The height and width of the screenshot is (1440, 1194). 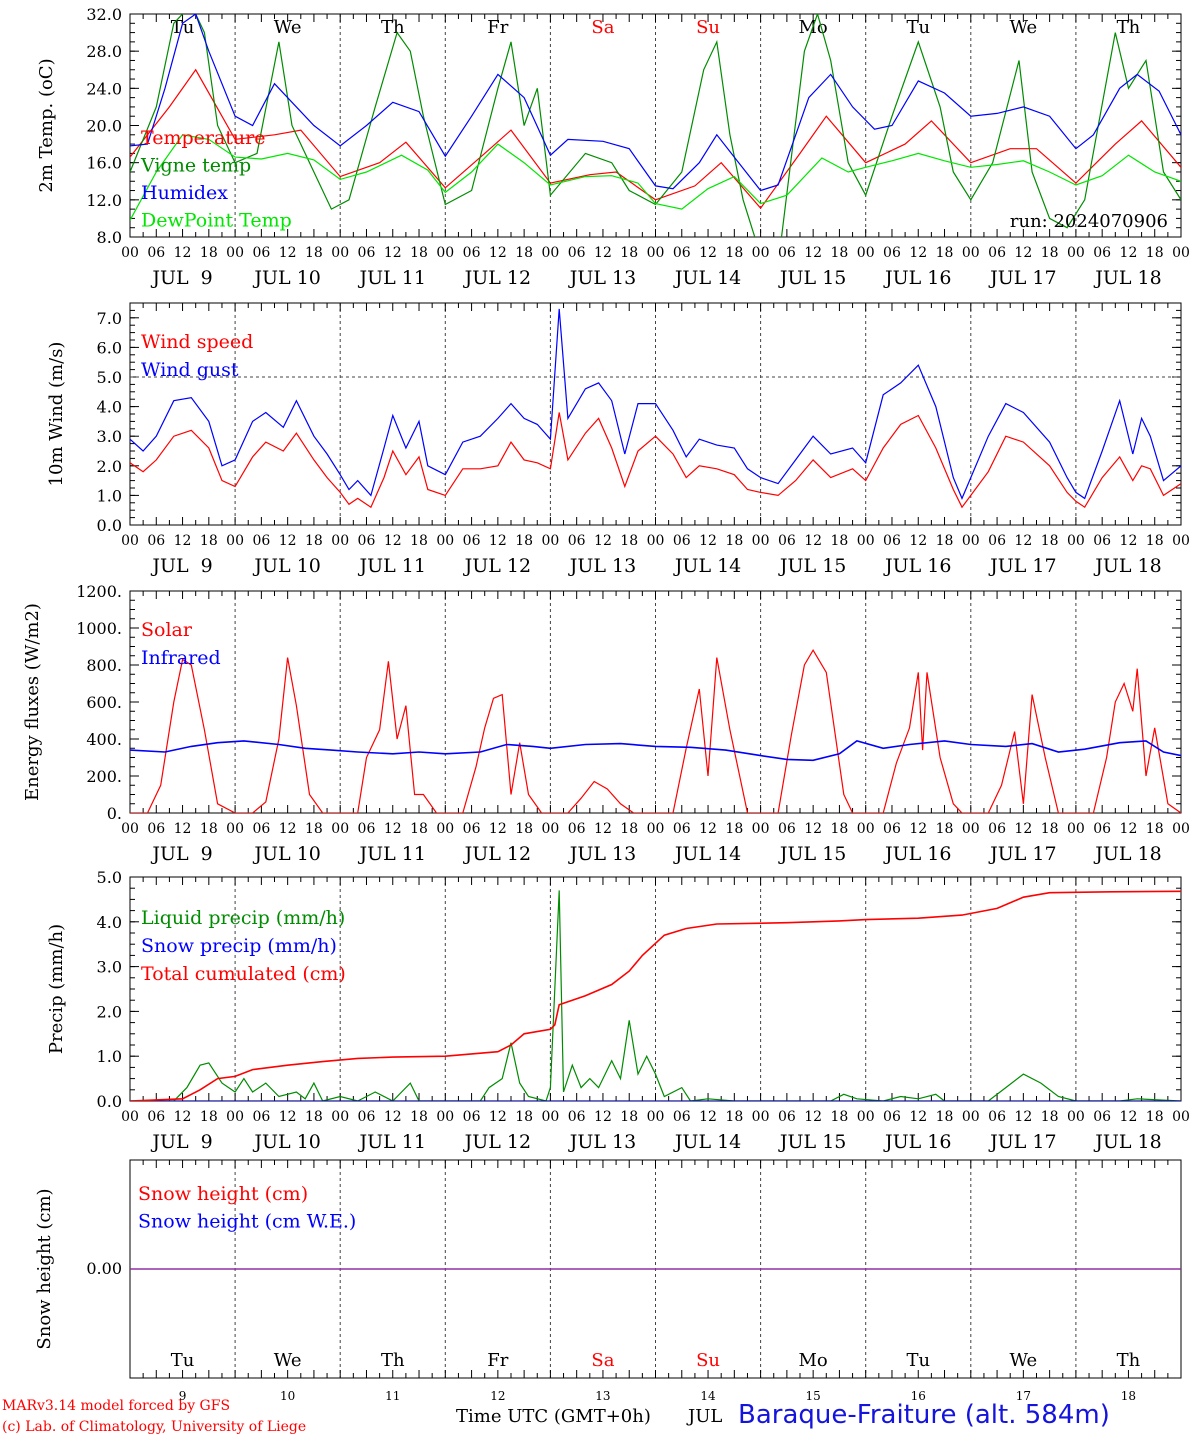 I want to click on weekday-label: Mo, so click(x=813, y=1360).